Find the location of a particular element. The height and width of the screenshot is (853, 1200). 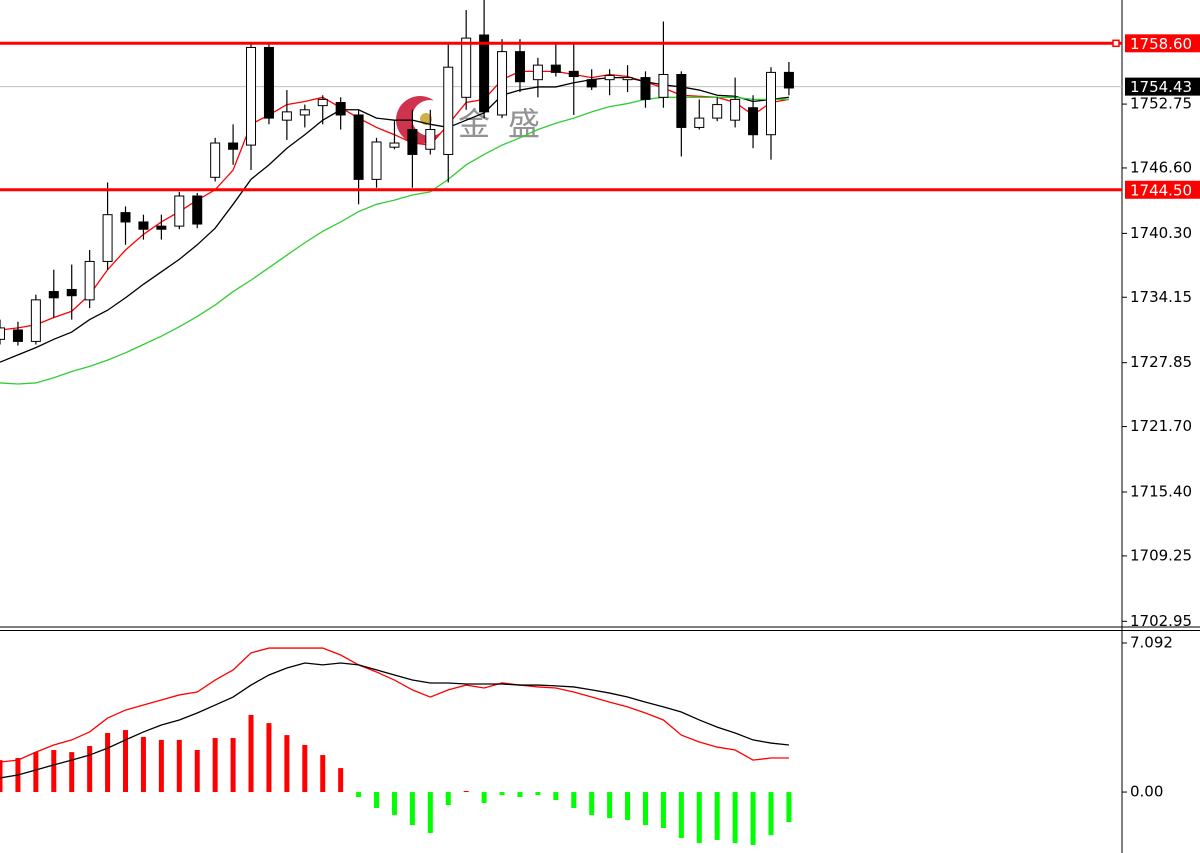

y-tick-label: 1702.95 is located at coordinates (1161, 621).